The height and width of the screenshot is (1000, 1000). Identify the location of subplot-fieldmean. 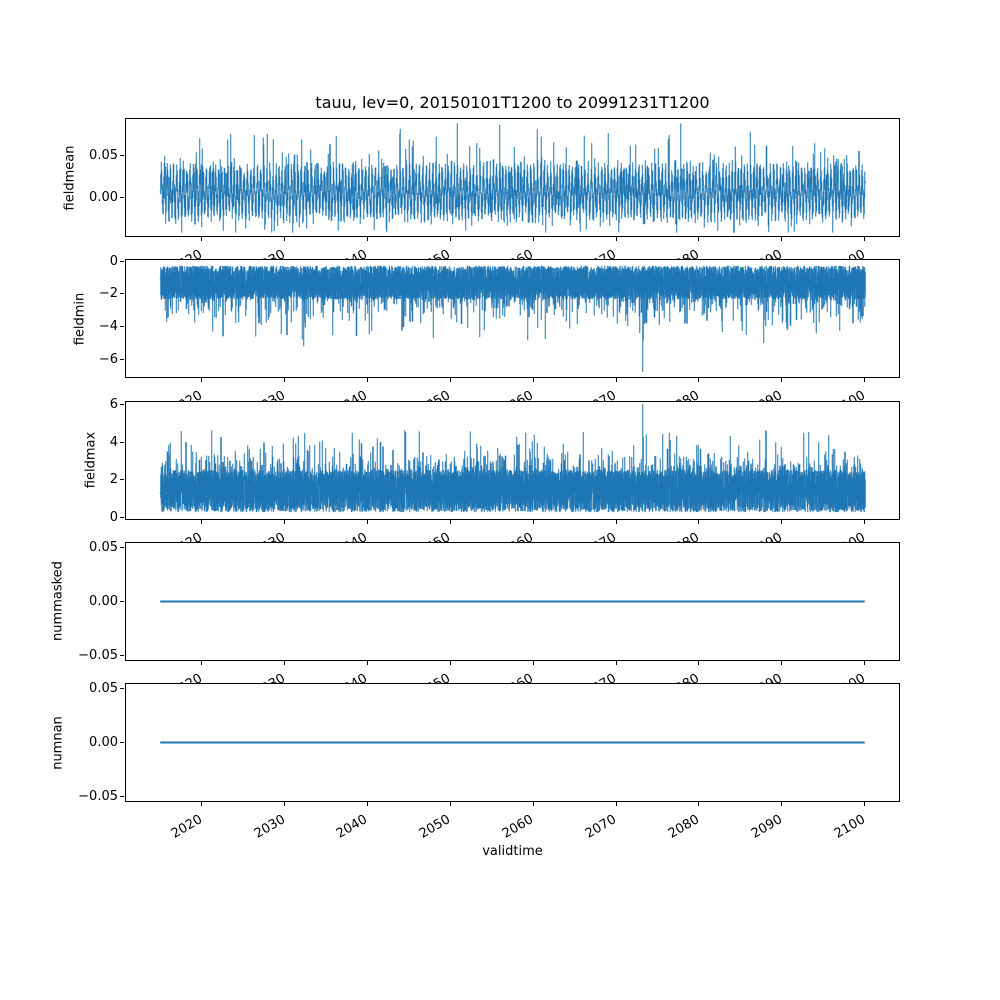
(512, 177).